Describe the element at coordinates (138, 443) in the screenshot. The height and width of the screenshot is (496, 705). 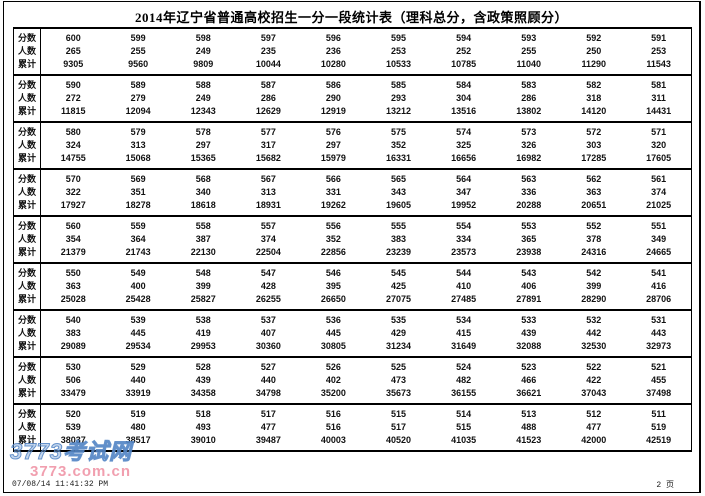
I see `cumulative-cell: 38517` at that location.